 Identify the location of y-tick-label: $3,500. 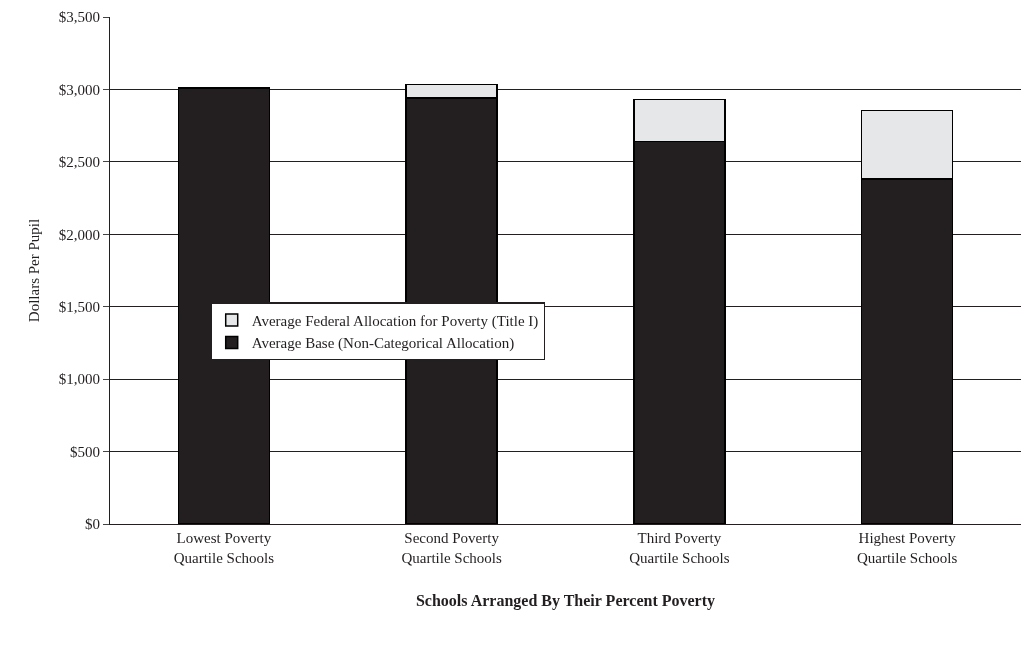
(79, 17).